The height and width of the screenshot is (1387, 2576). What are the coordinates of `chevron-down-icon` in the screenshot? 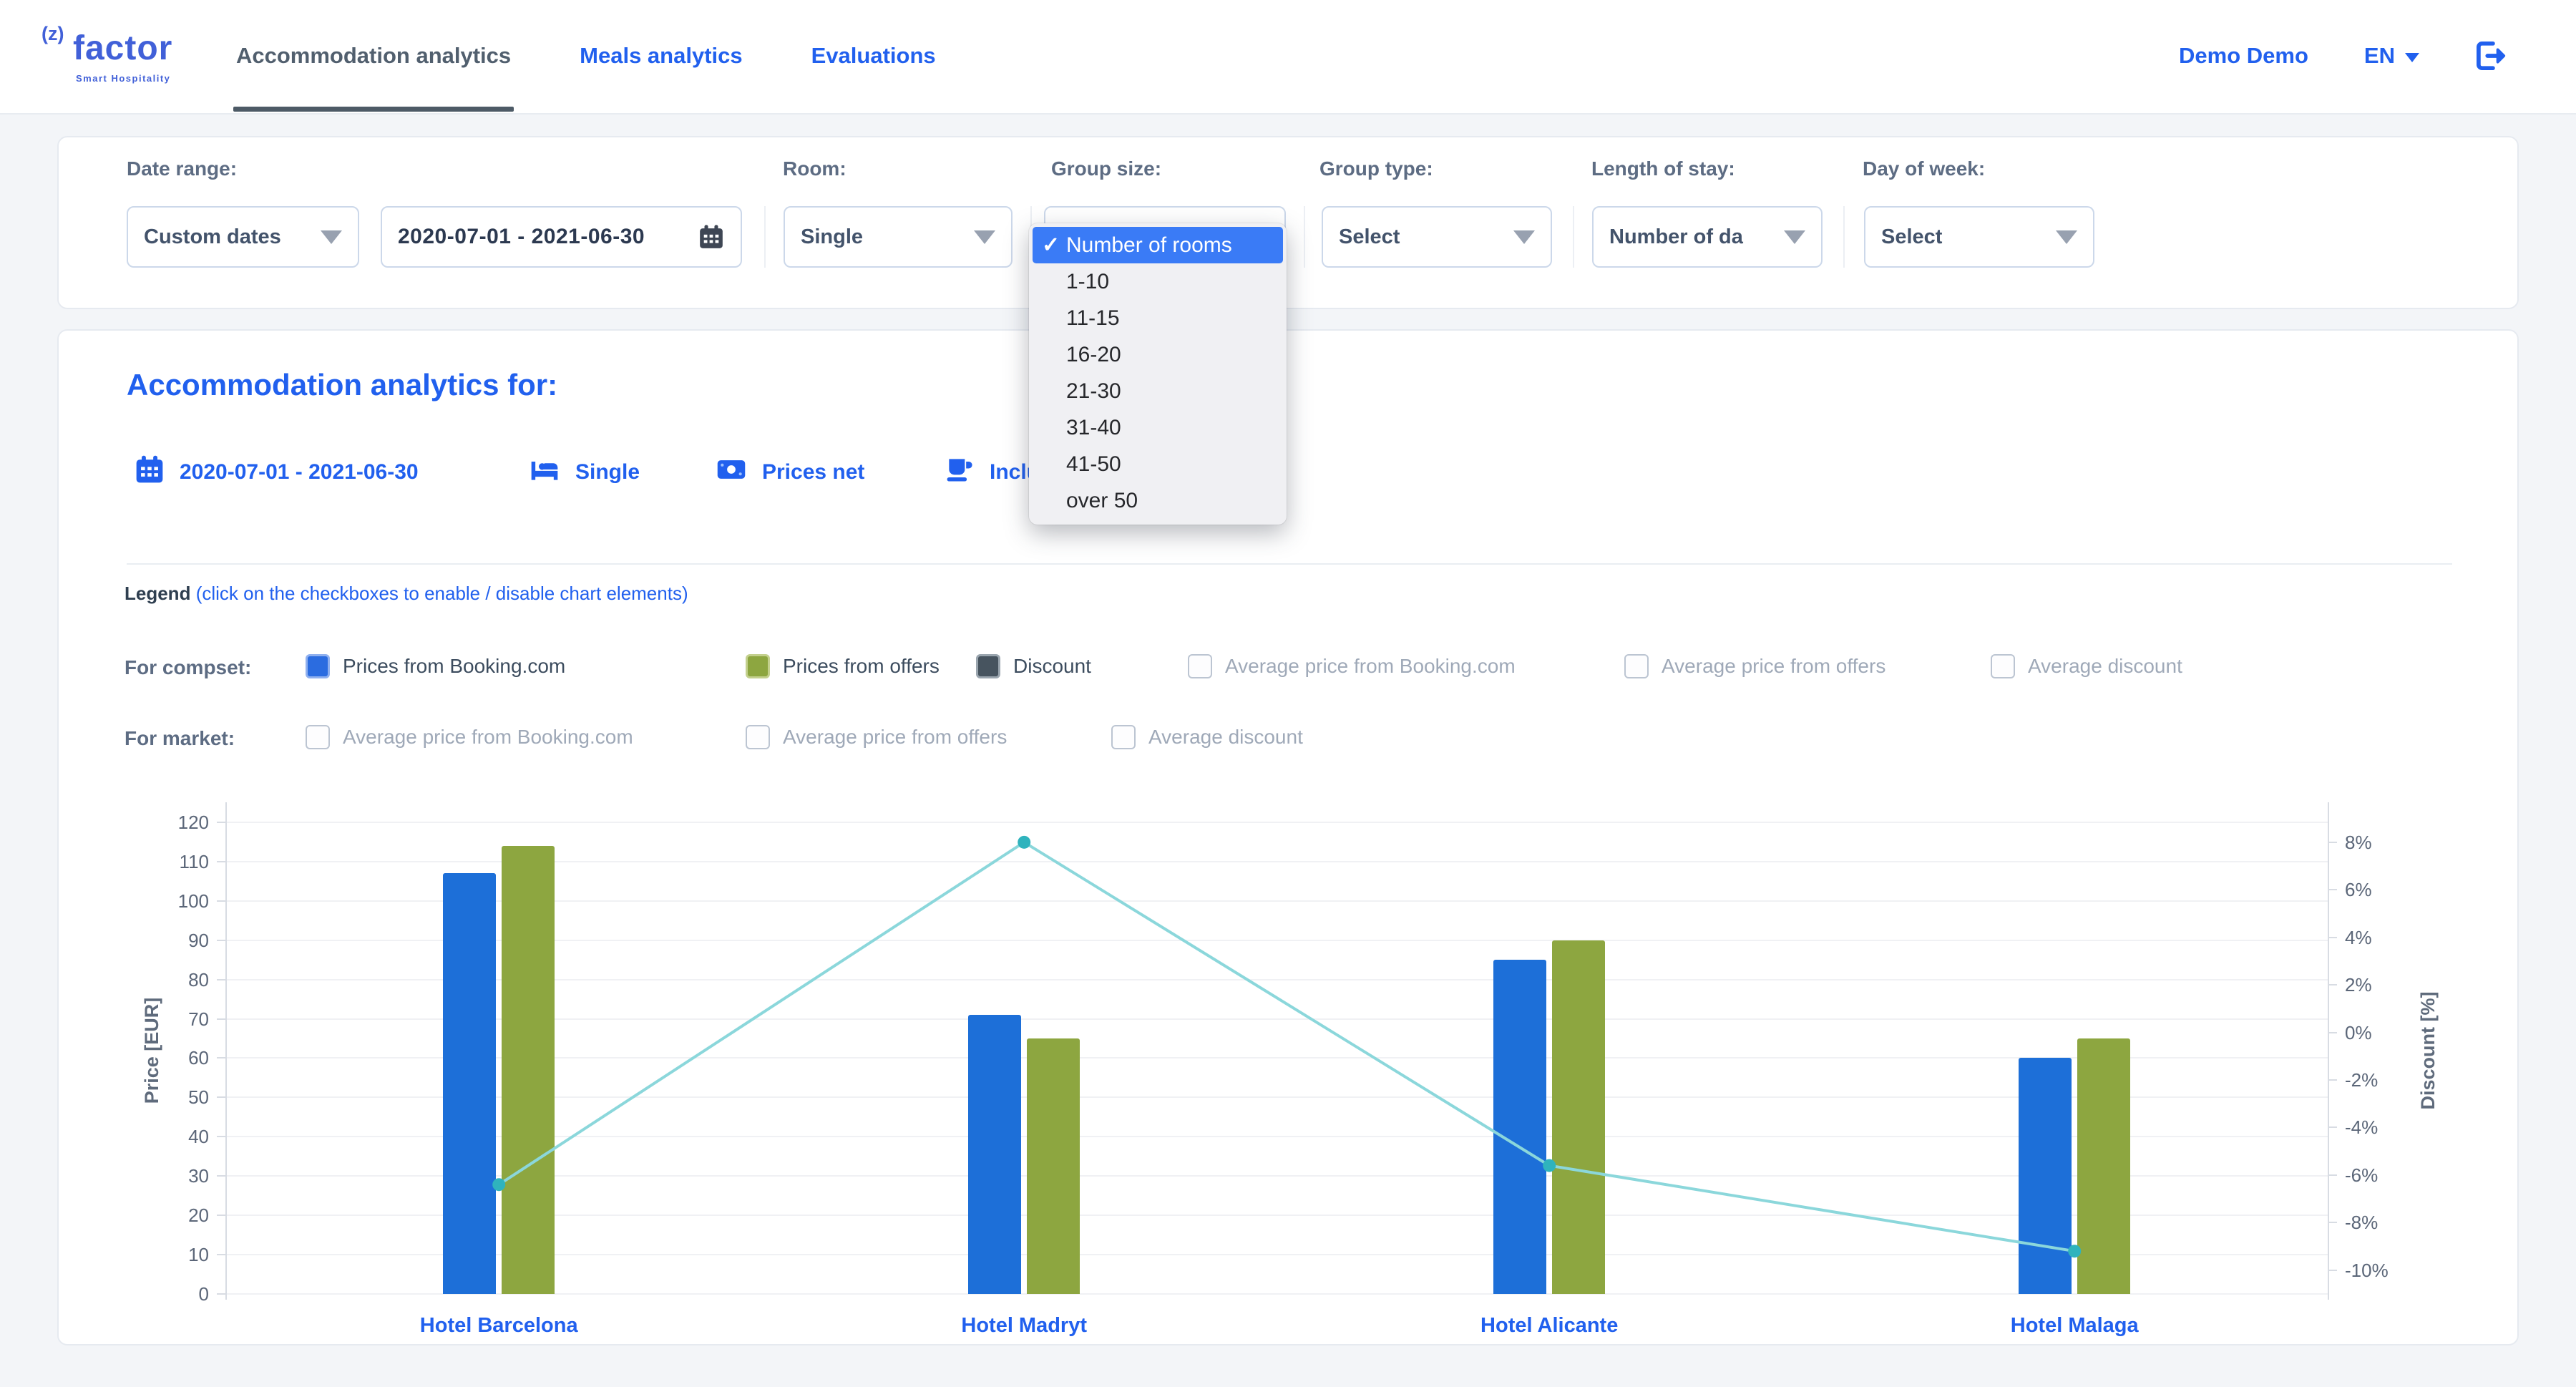 It's located at (2412, 57).